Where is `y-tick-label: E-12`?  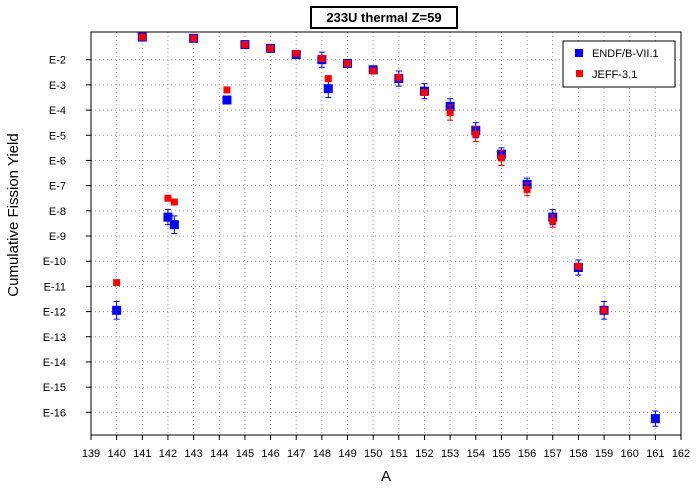 y-tick-label: E-12 is located at coordinates (54, 313).